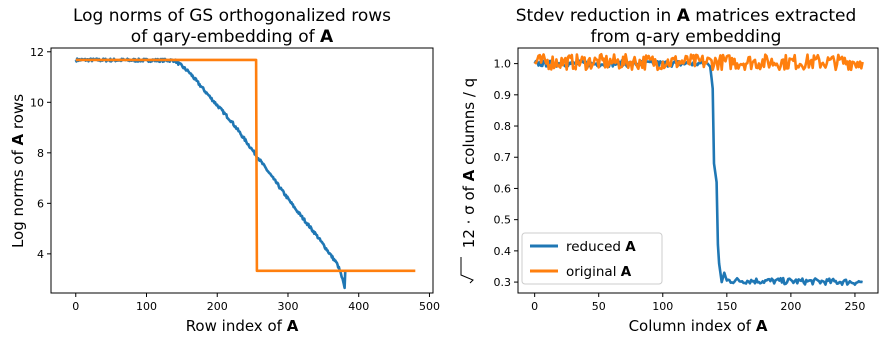  What do you see at coordinates (467, 270) in the screenshot?
I see `sqrt-sign` at bounding box center [467, 270].